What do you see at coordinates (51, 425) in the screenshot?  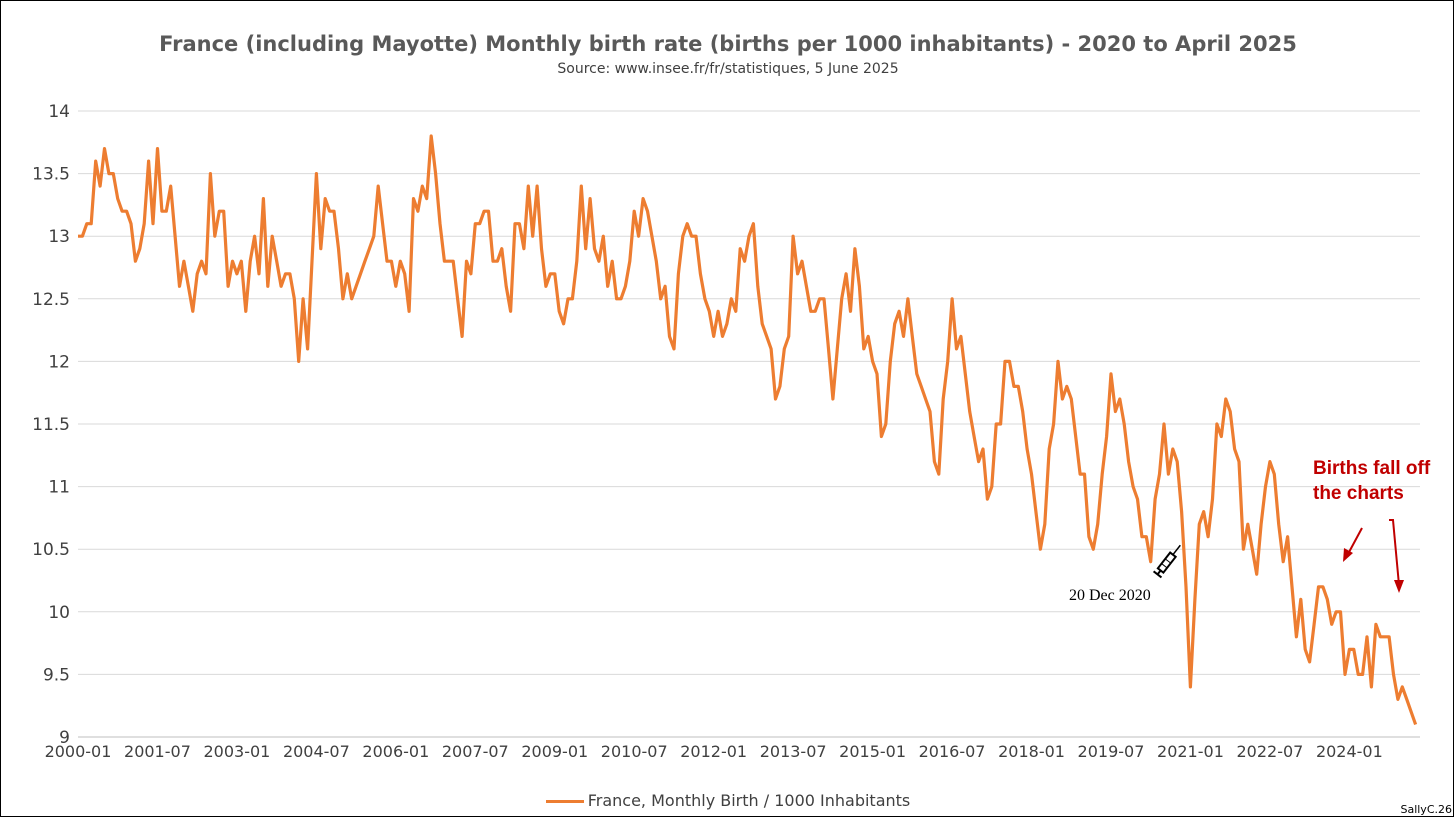 I see `y-tick-label: 11.5` at bounding box center [51, 425].